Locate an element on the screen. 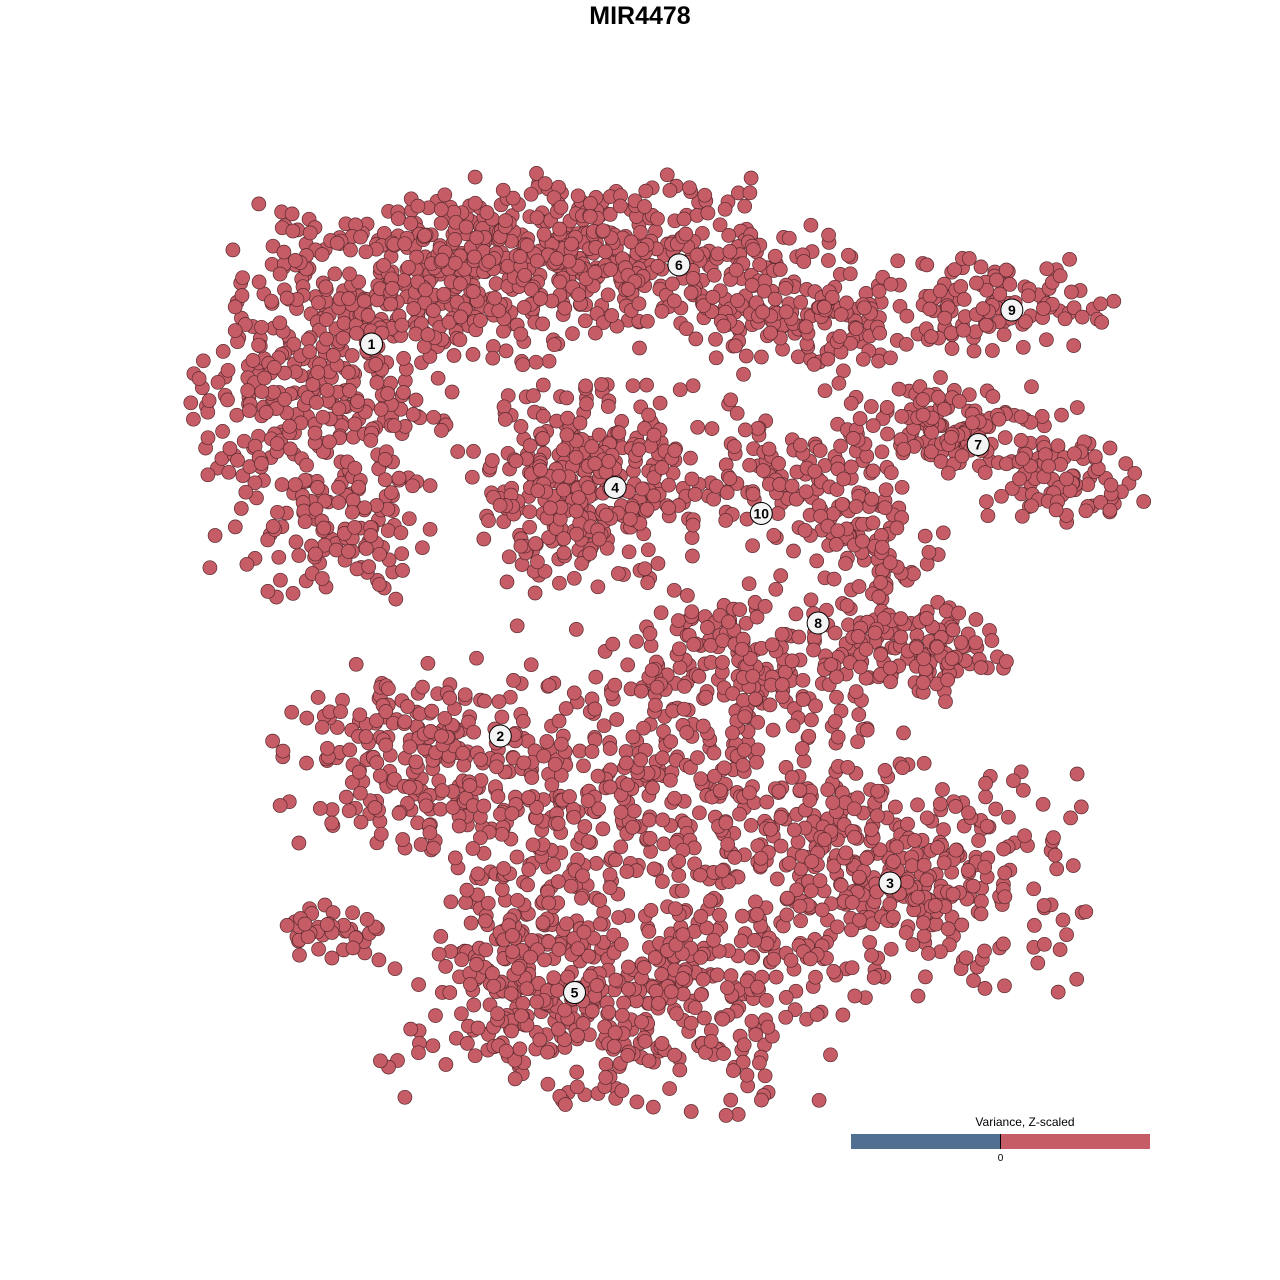 Image resolution: width=1280 pixels, height=1280 pixels. cluster-label-3: 3 is located at coordinates (890, 883).